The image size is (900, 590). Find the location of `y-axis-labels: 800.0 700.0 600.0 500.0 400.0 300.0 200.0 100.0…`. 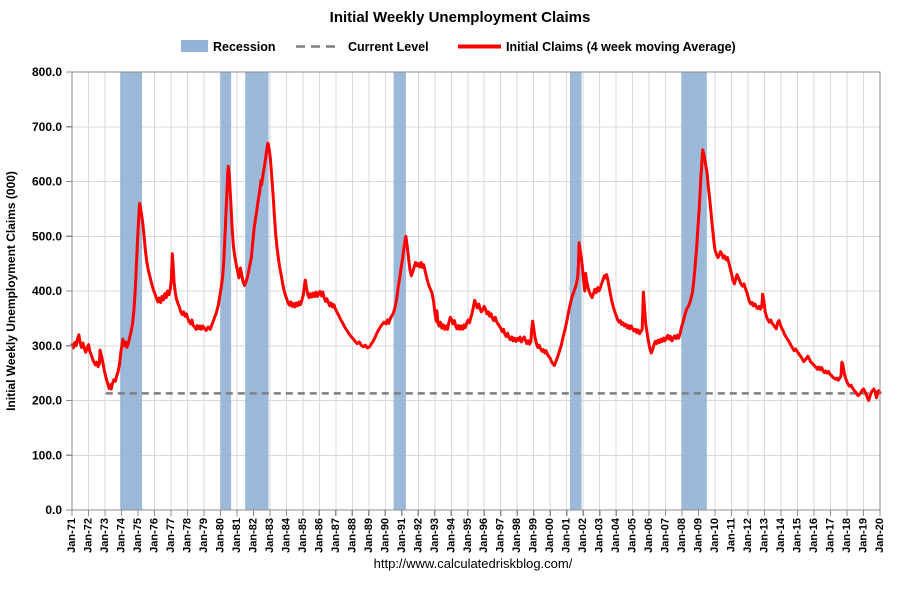

y-axis-labels: 800.0 700.0 600.0 500.0 400.0 300.0 200.0 100.0… is located at coordinates (47, 291).